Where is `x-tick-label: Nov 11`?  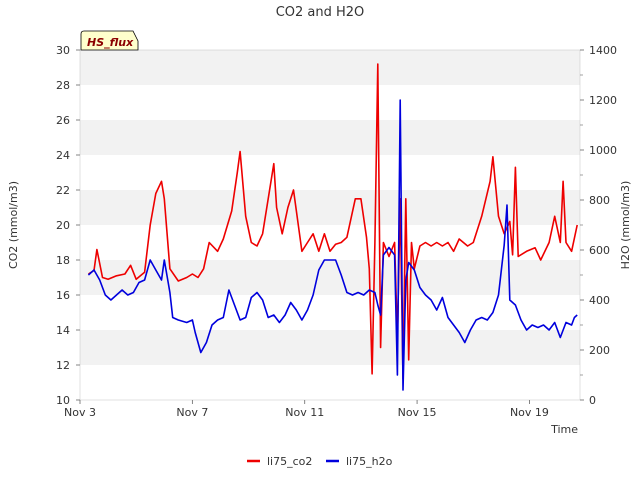
x-tick-label: Nov 11 is located at coordinates (304, 412).